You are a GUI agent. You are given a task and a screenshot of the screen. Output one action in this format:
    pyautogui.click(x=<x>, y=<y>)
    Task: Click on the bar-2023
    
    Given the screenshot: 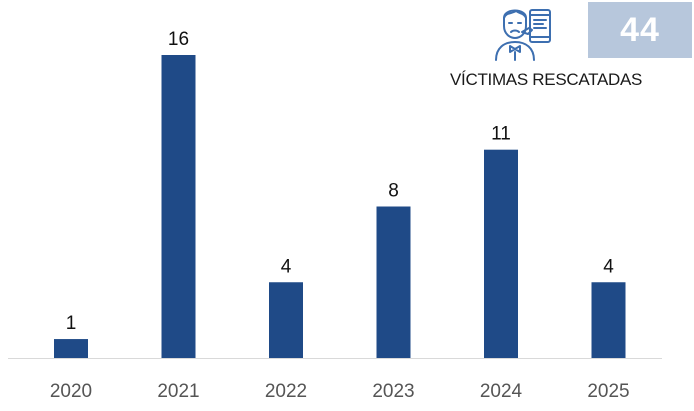 What is the action you would take?
    pyautogui.click(x=393, y=282)
    